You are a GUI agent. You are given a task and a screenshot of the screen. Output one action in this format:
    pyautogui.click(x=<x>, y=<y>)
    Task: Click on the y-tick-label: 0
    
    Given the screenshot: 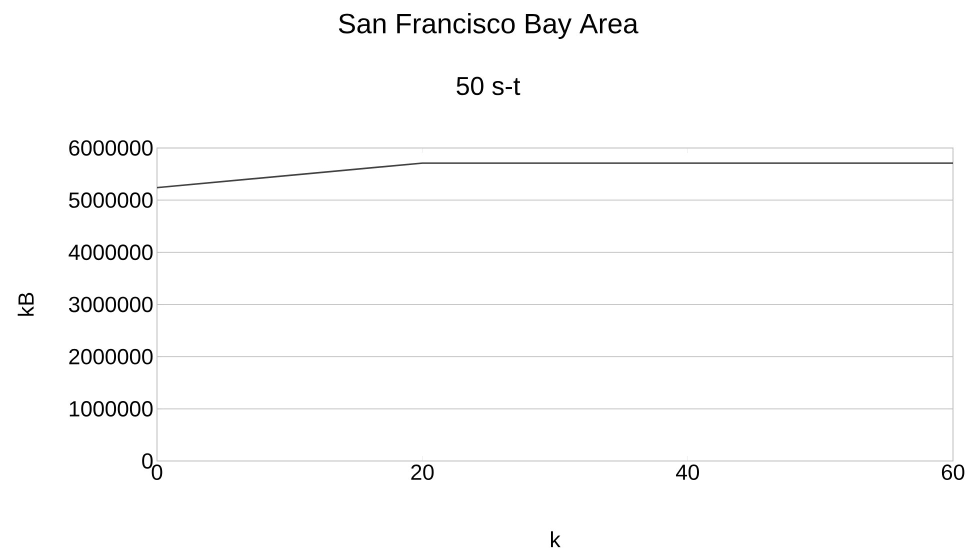 What is the action you would take?
    pyautogui.click(x=147, y=461)
    